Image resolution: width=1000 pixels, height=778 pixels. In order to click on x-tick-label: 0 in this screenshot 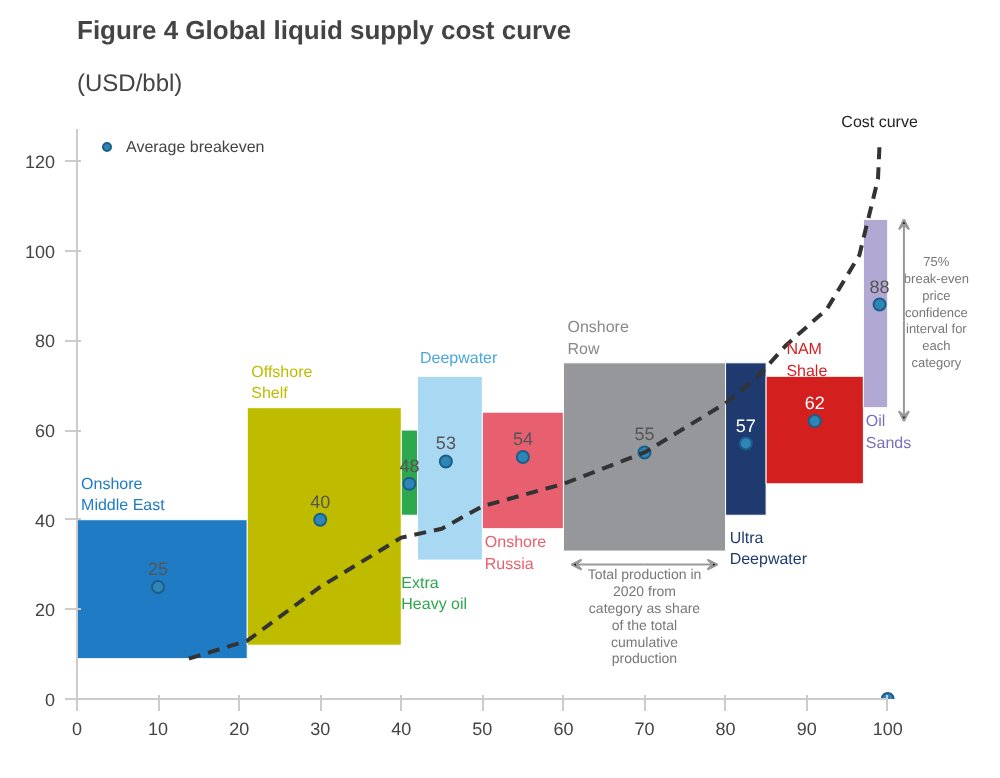, I will do `click(77, 729)`.